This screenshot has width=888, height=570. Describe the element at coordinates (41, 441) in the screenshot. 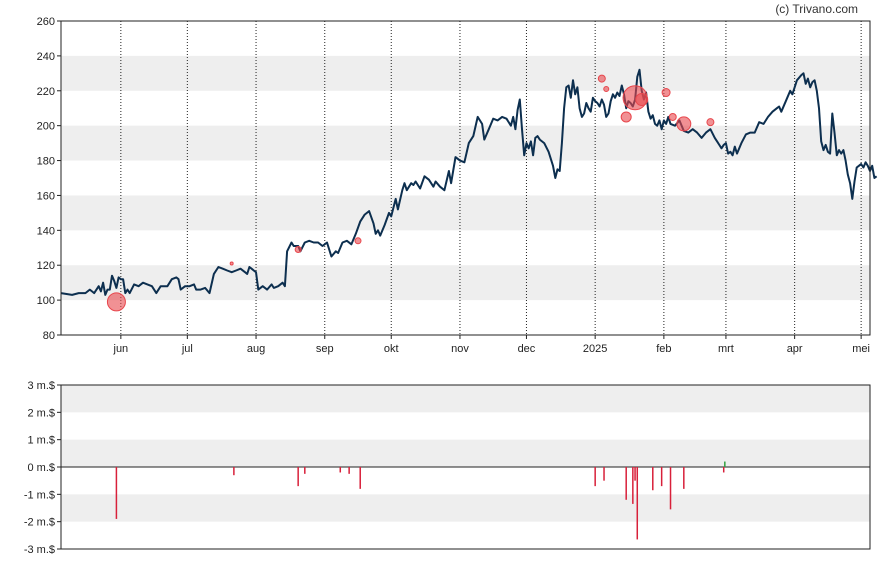

I see `volume-y-tick-label: 1 m.$` at that location.